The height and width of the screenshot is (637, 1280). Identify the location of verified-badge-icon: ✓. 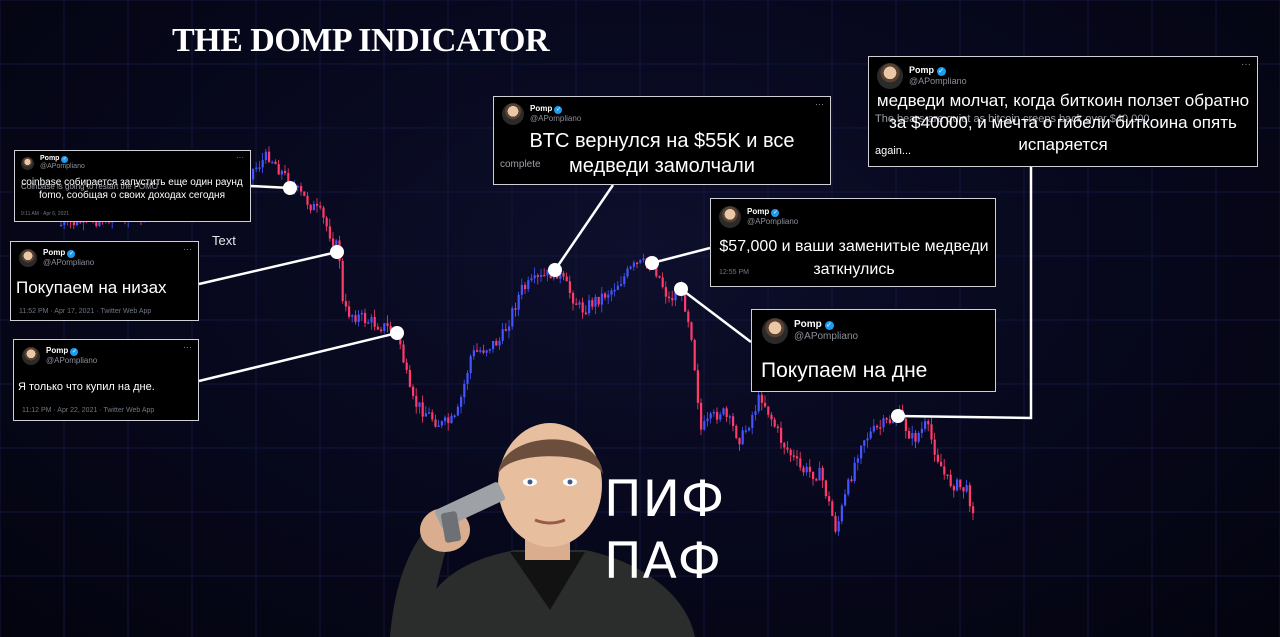
(558, 110).